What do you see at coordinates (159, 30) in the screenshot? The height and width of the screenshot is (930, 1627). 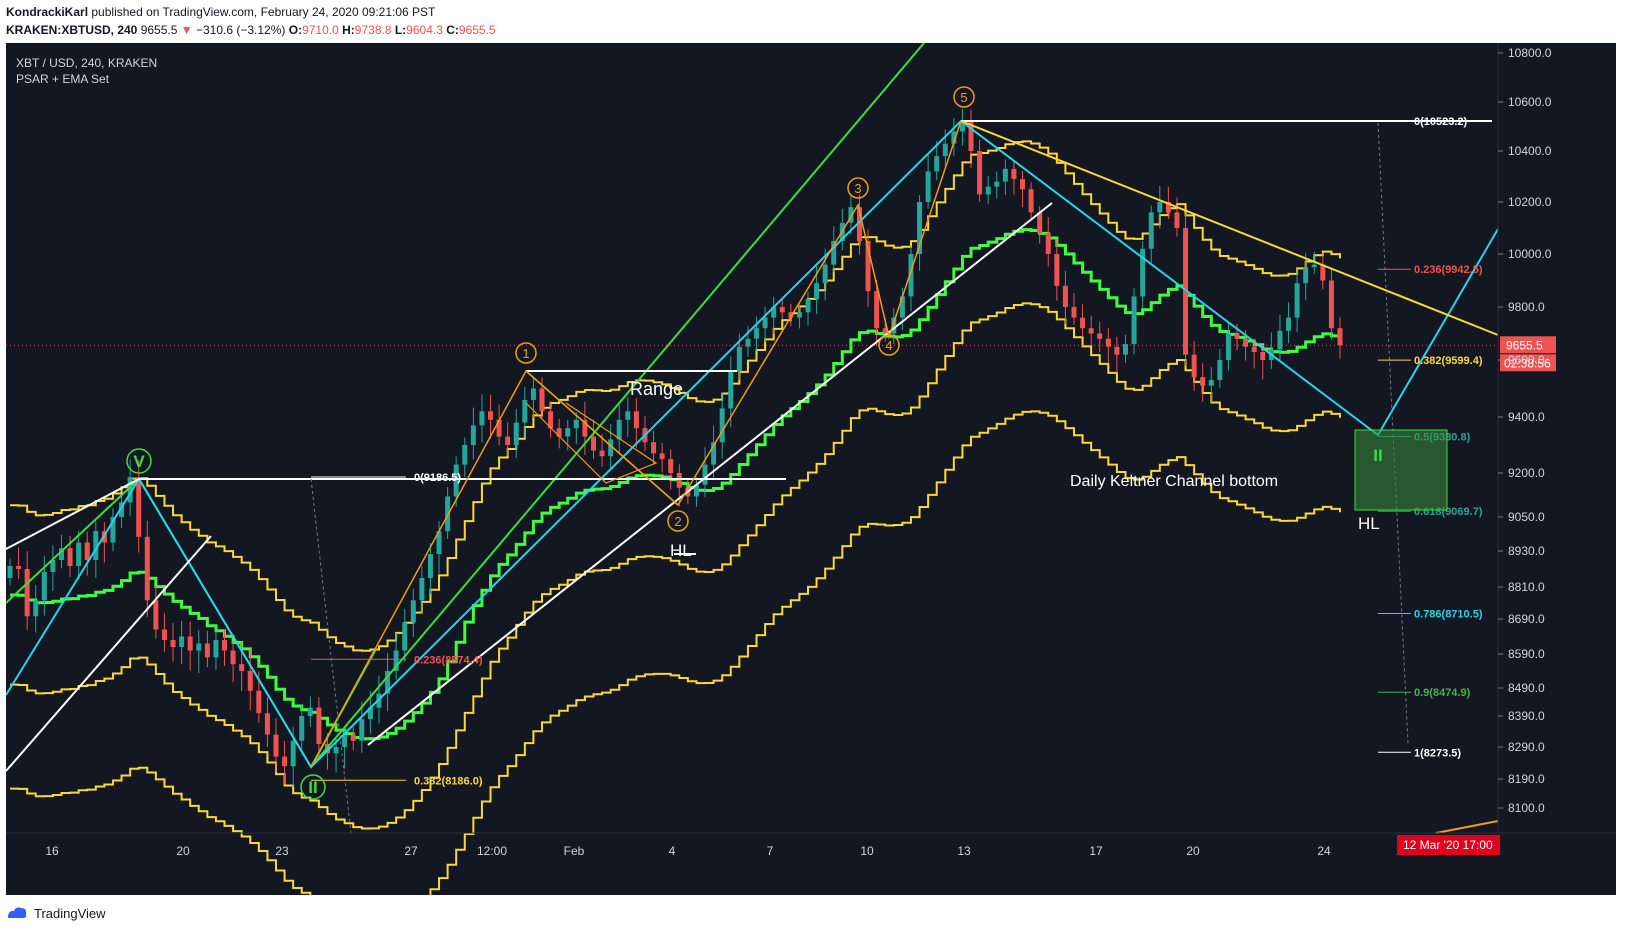 I see `price-value: 9655.5` at bounding box center [159, 30].